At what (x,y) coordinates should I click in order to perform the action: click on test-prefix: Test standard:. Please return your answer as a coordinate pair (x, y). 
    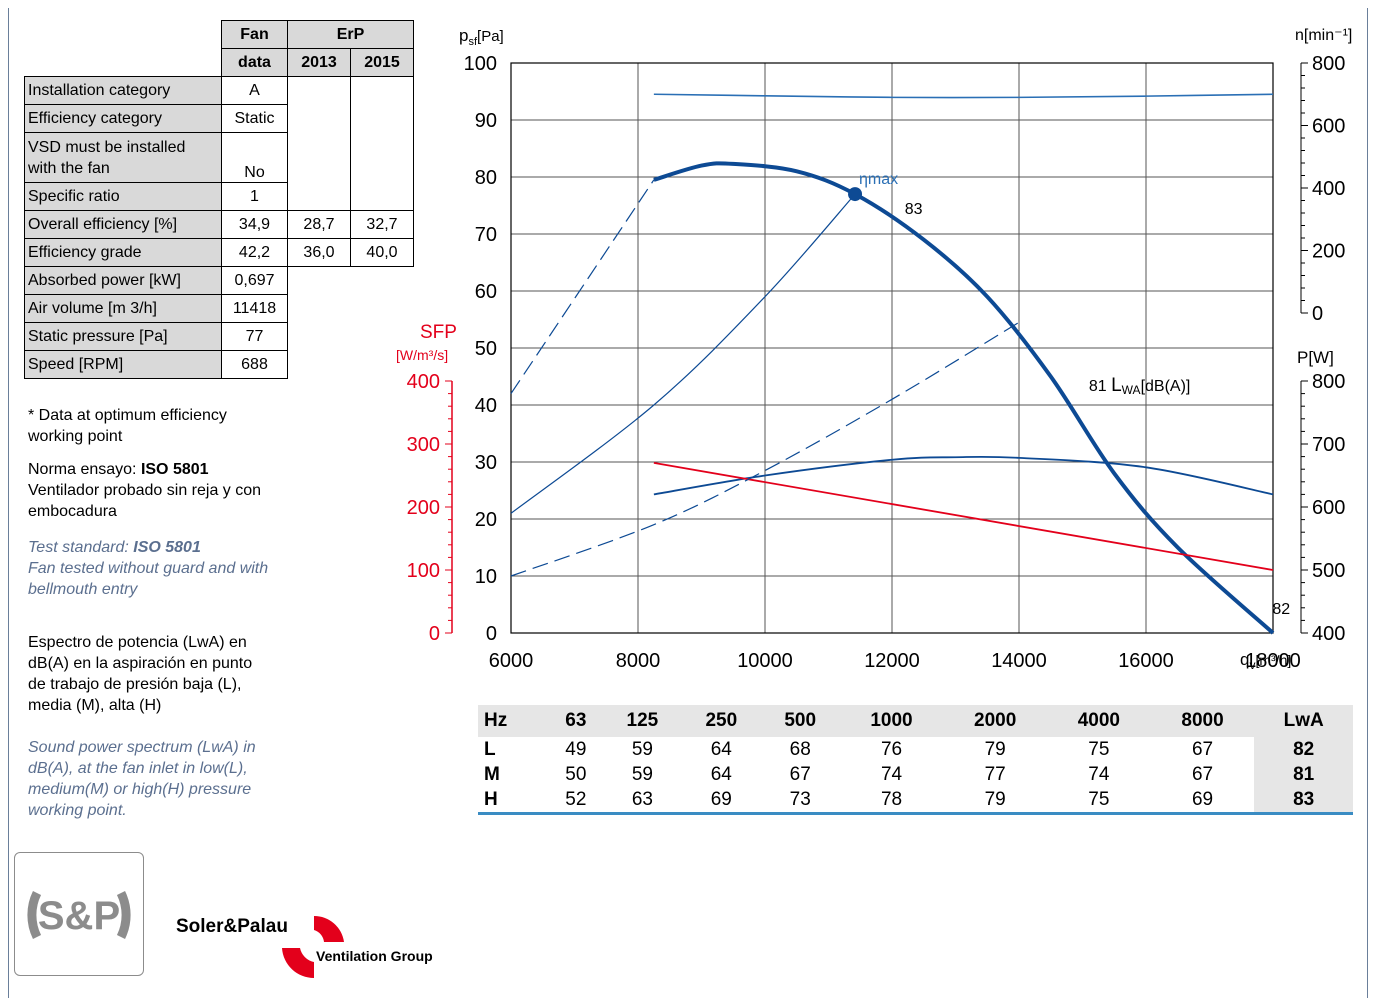
    Looking at the image, I should click on (81, 547).